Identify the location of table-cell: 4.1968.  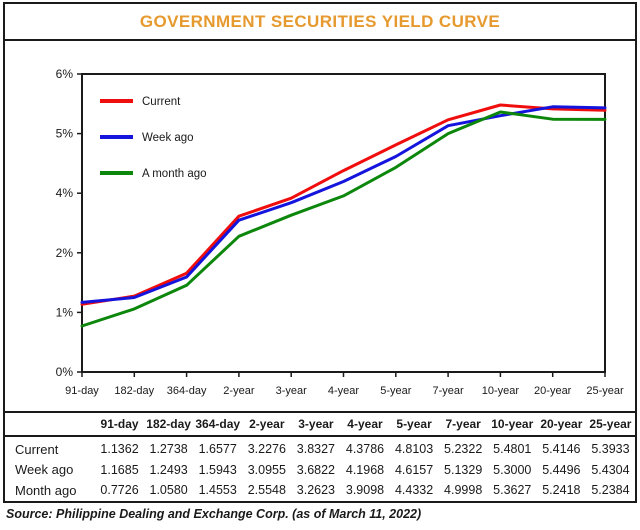
(365, 469).